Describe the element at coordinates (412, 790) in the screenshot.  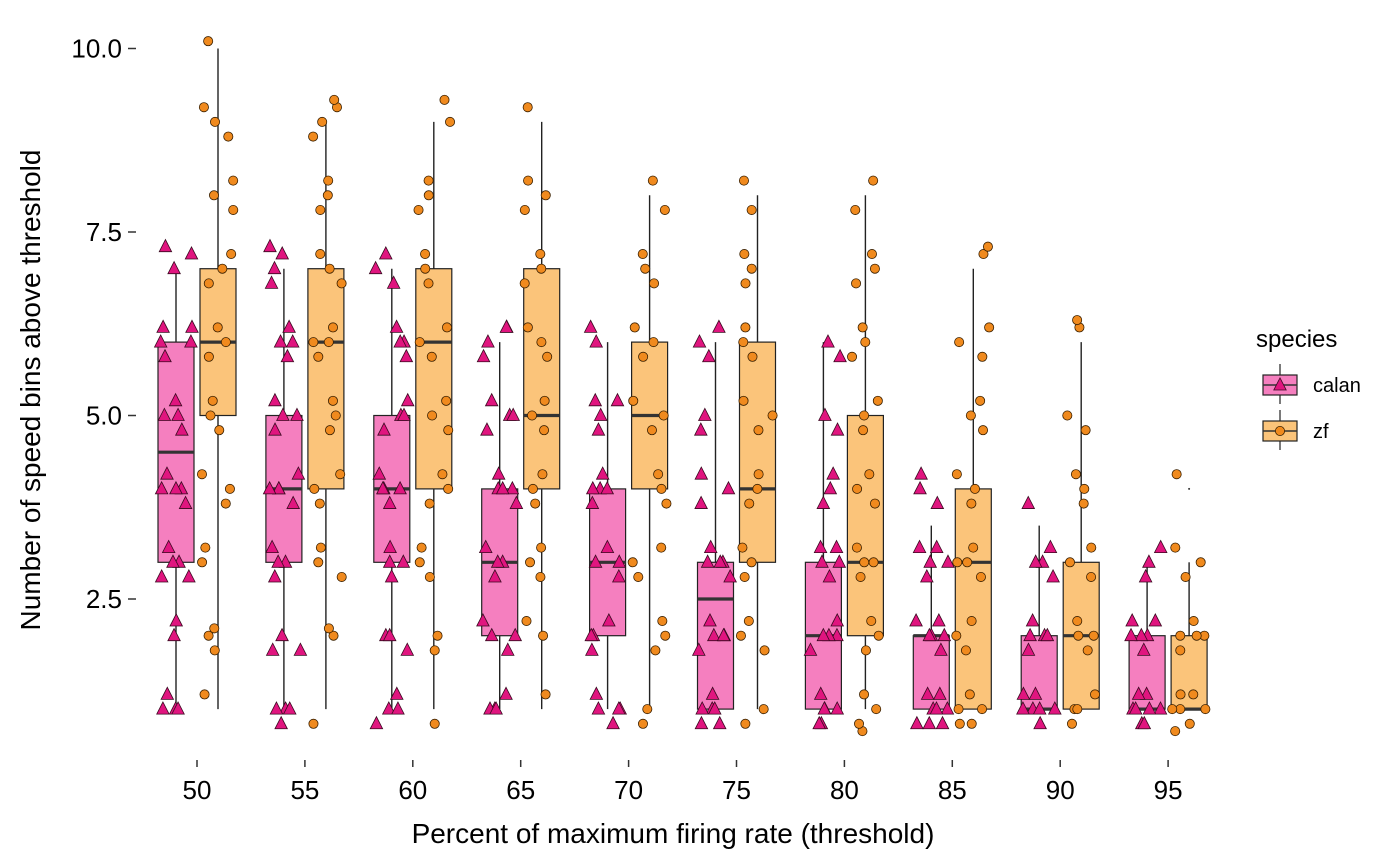
I see `x-tick-label: 60` at that location.